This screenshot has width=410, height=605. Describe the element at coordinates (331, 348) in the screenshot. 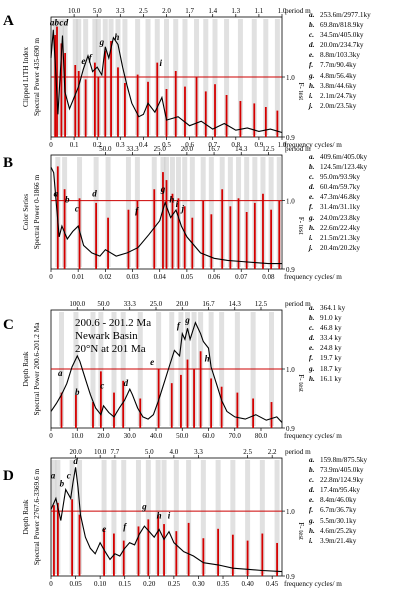

I see `legend-value: 24.8 ky` at that location.